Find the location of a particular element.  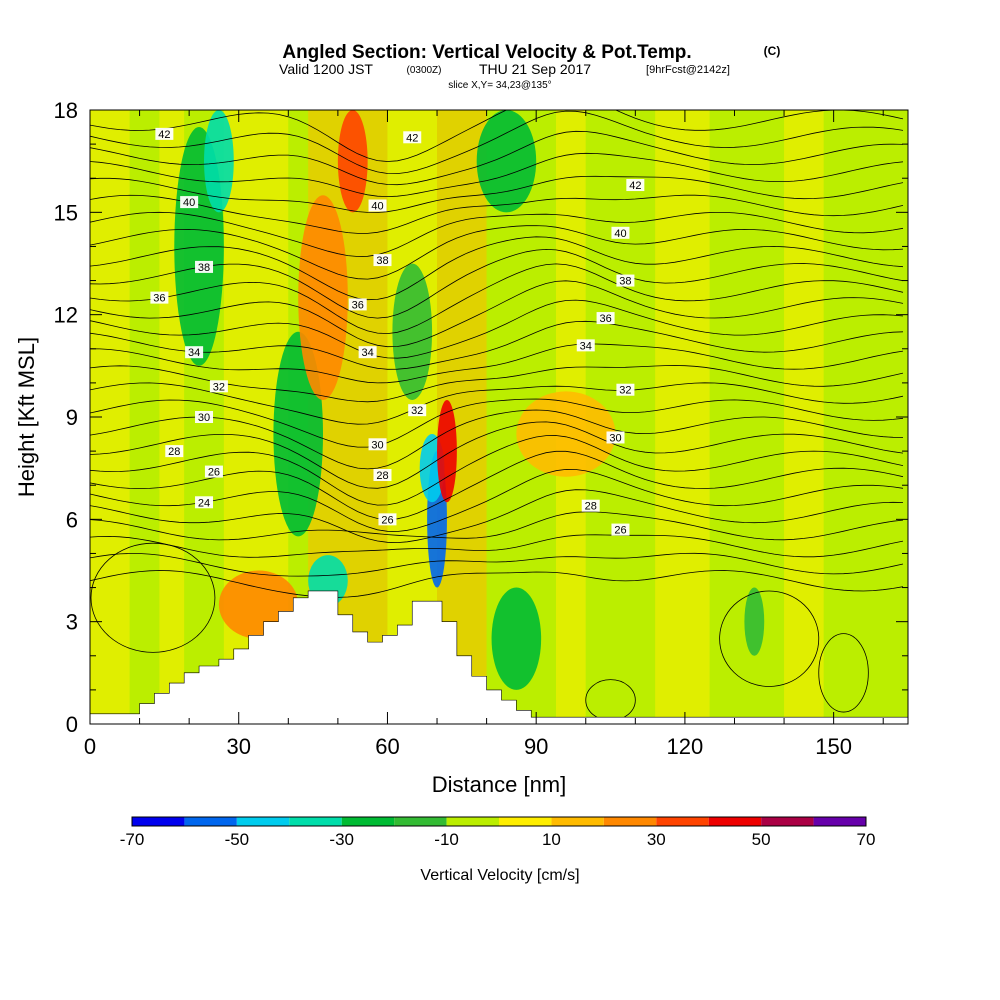

x-tick-label: 60 is located at coordinates (387, 746).